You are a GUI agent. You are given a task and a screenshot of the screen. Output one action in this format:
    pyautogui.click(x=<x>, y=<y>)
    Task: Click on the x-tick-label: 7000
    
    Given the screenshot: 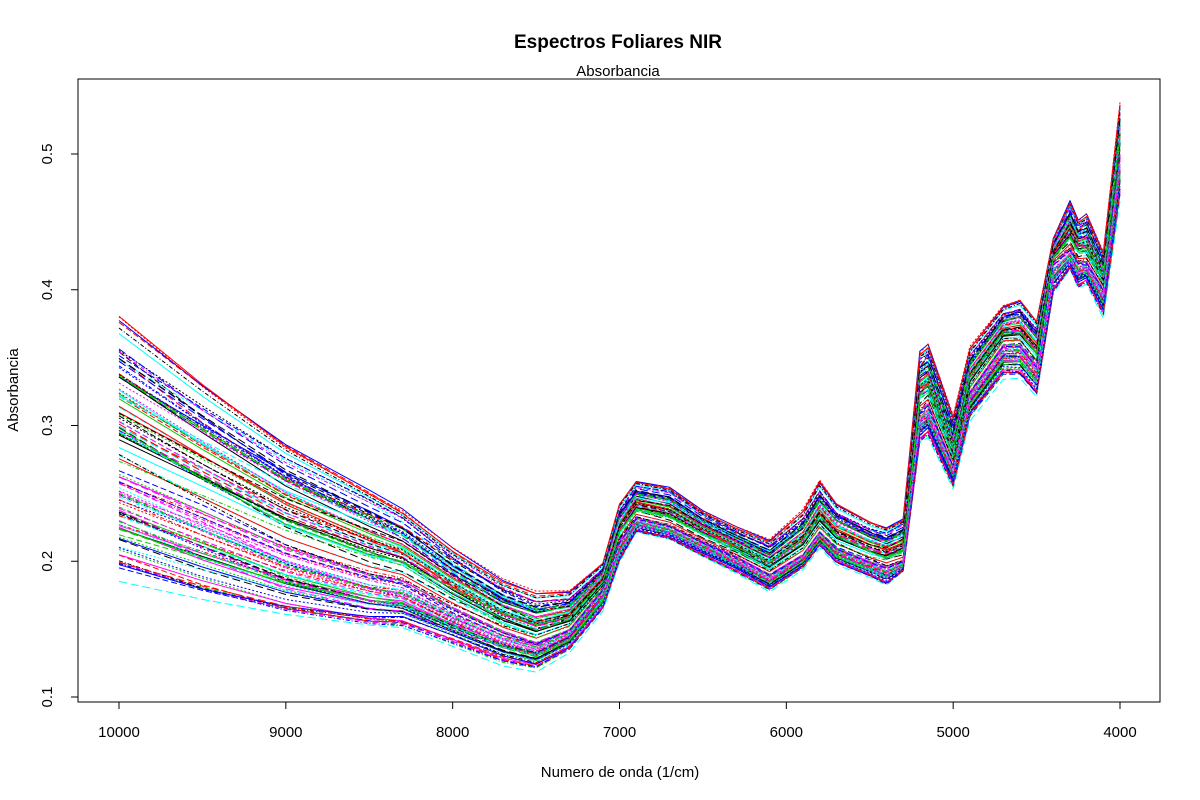 What is the action you would take?
    pyautogui.click(x=619, y=732)
    